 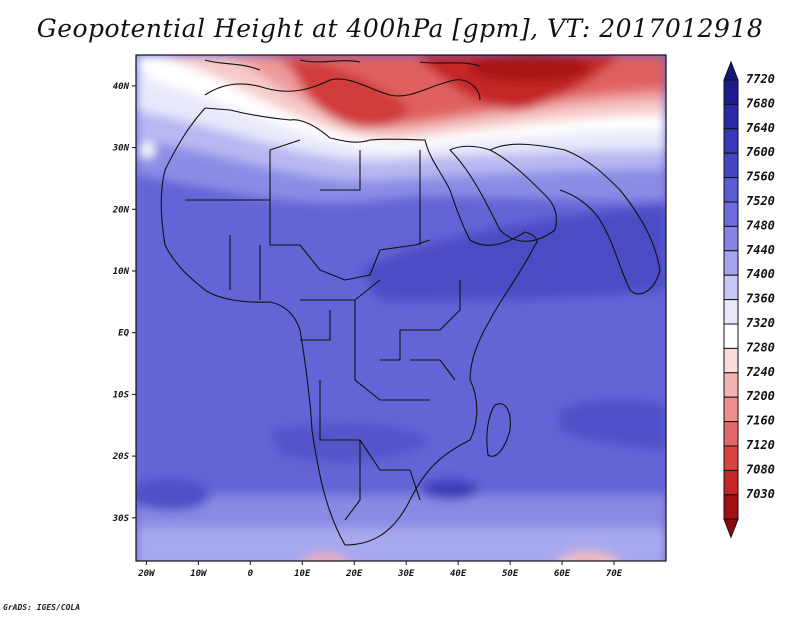 I want to click on x-tick-label: 20W, so click(x=146, y=574).